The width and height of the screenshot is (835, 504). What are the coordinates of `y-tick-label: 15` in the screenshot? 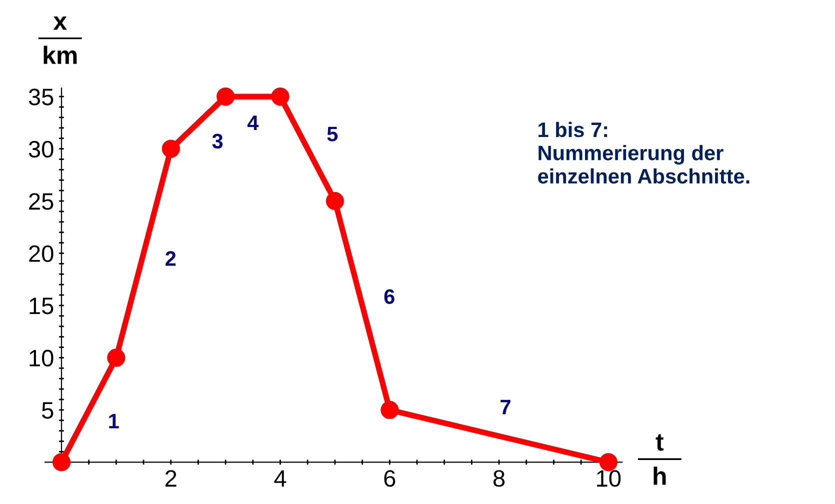 It's located at (42, 306).